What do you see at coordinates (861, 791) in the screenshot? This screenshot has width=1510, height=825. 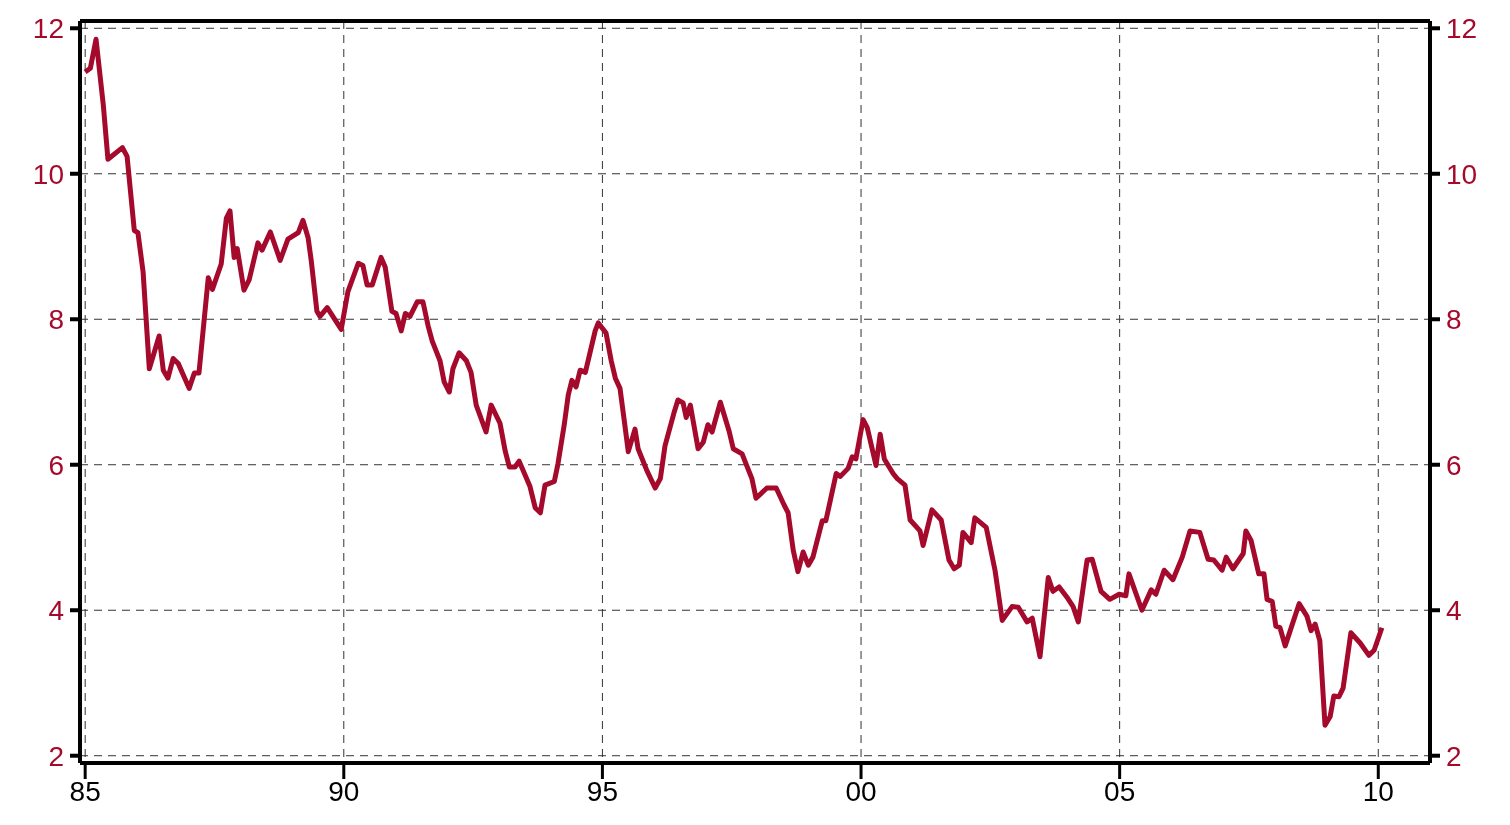 I see `x-tick-label: 00` at bounding box center [861, 791].